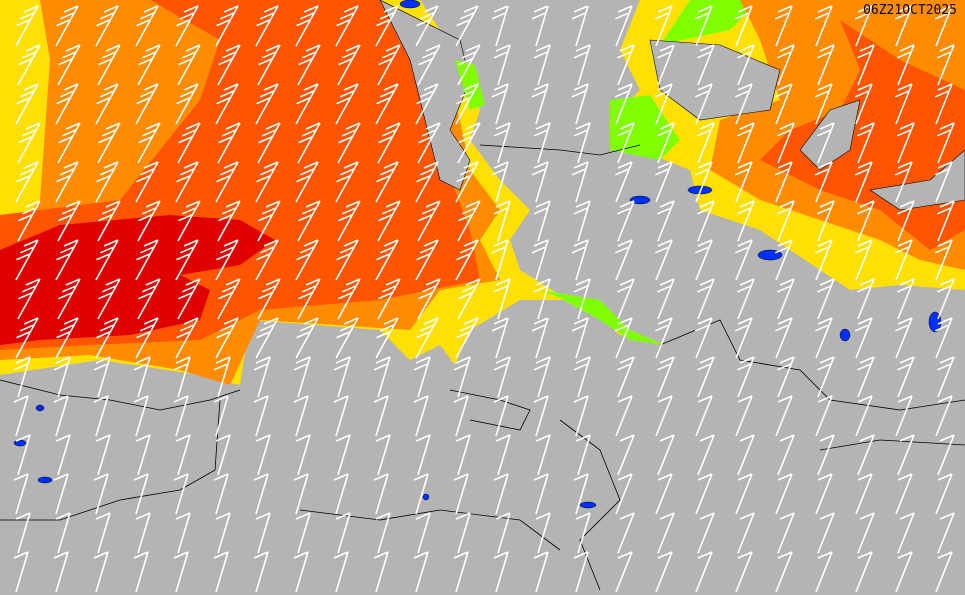 This screenshot has width=965, height=595. Describe the element at coordinates (137, 280) in the screenshot. I see `sea-red-zone` at that location.